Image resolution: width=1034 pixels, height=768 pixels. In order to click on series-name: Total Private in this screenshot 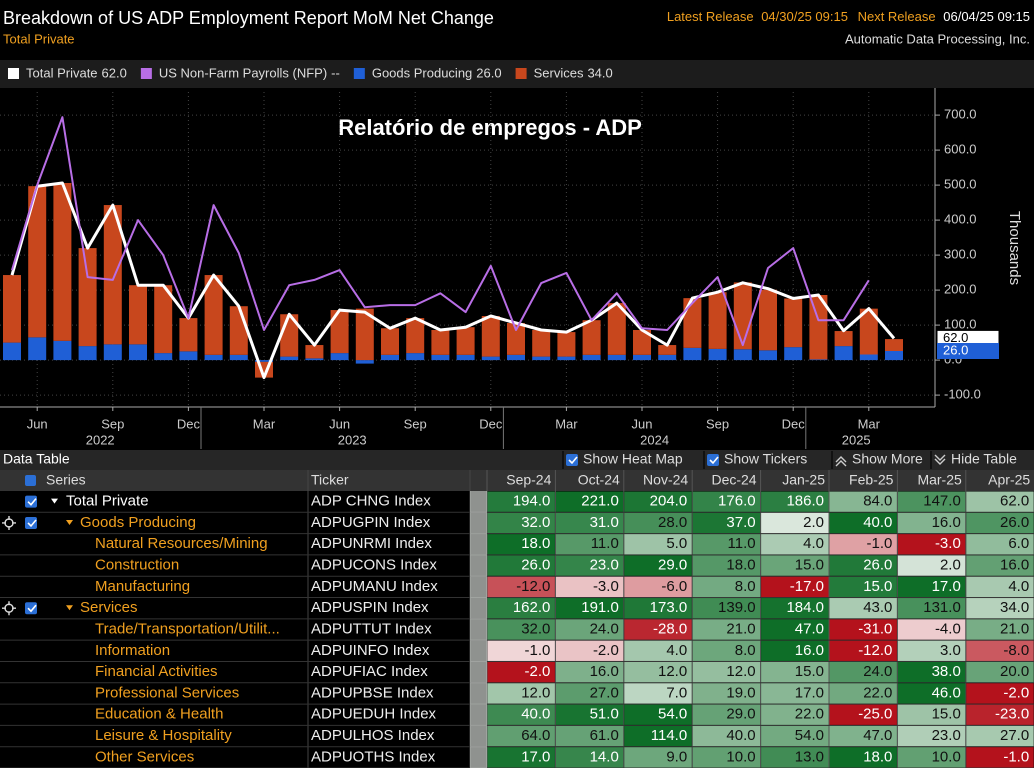, I will do `click(107, 501)`.